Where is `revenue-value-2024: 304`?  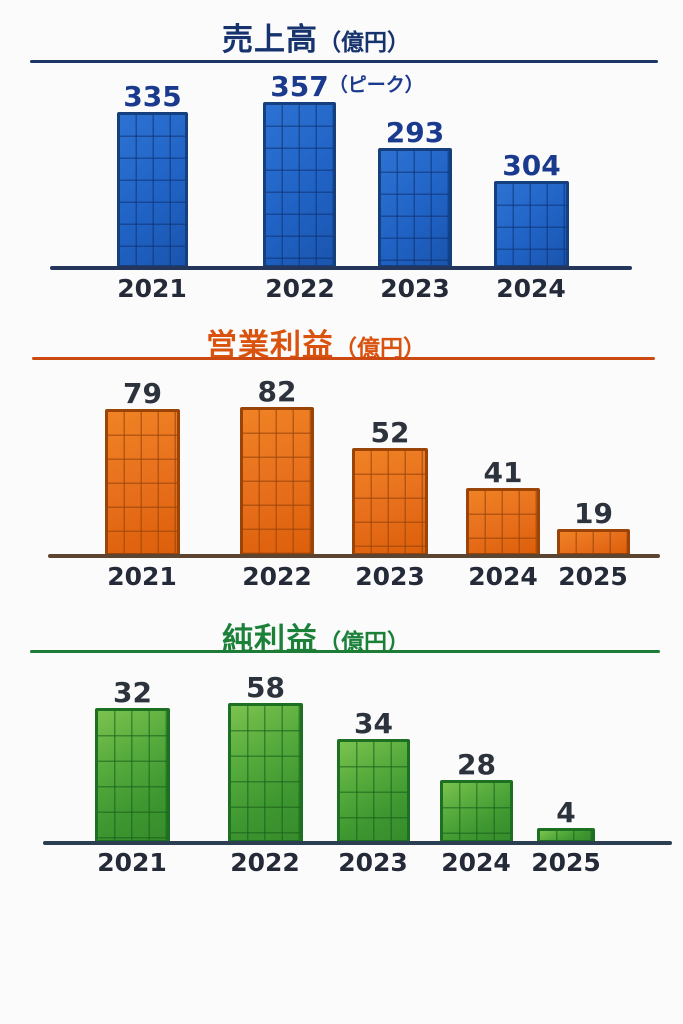 revenue-value-2024: 304 is located at coordinates (531, 166).